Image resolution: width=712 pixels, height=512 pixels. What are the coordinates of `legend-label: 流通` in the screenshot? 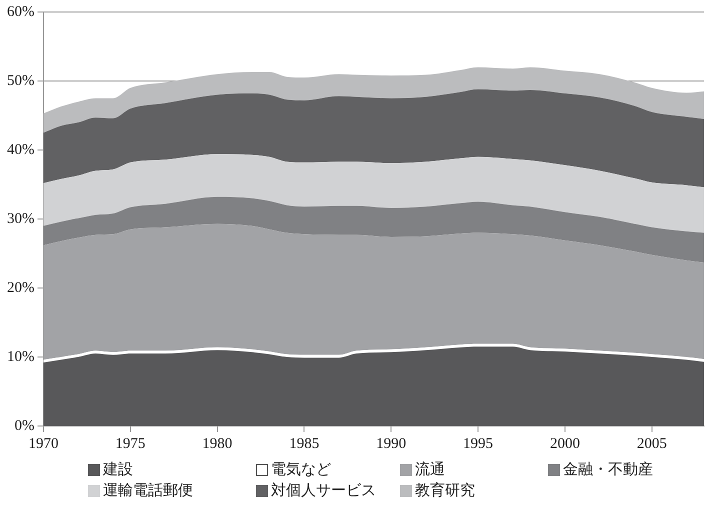 It's located at (430, 469).